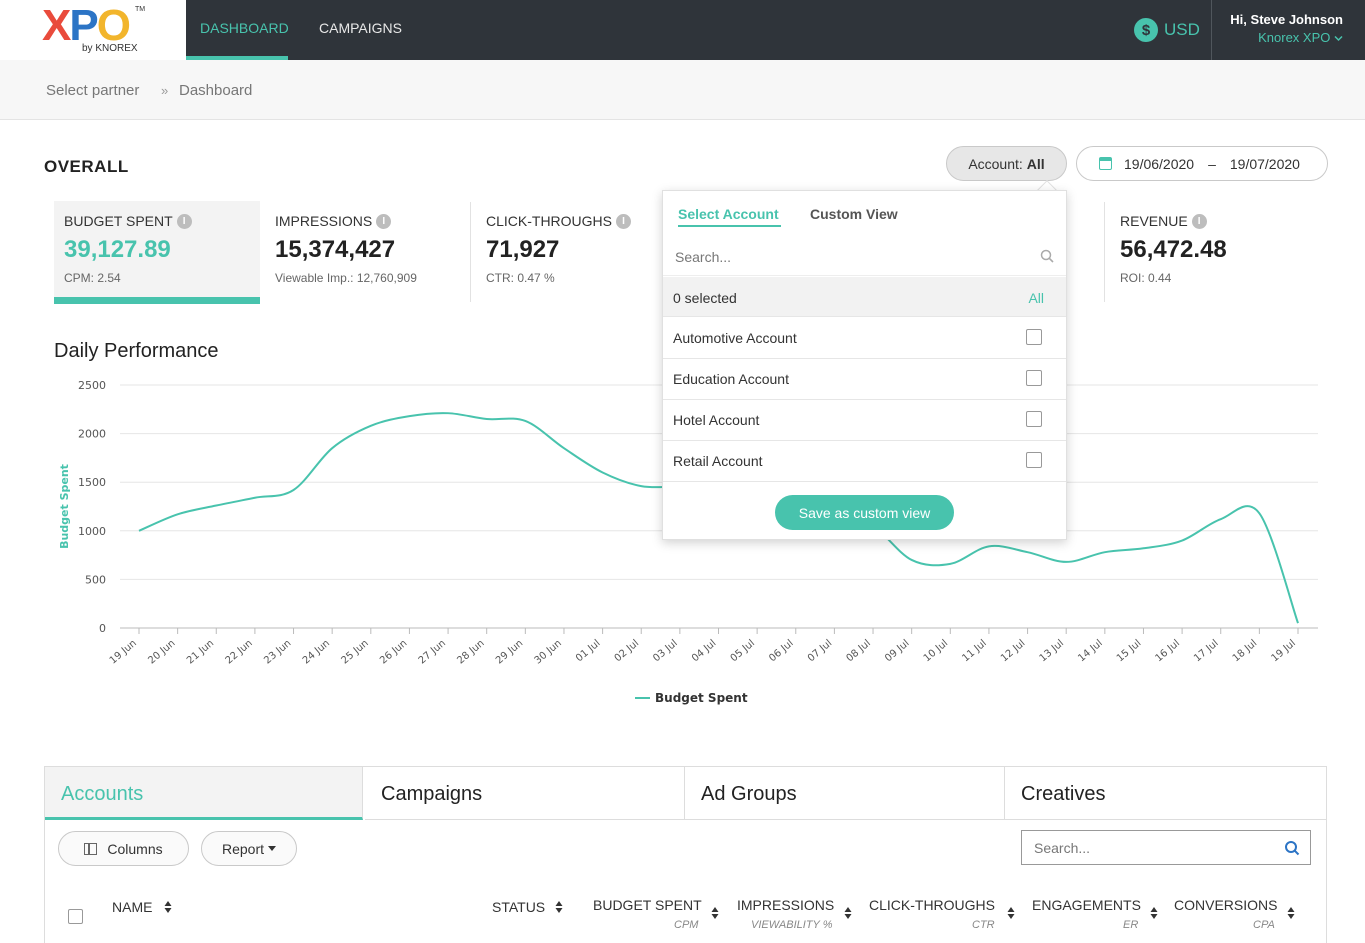 The image size is (1365, 943). What do you see at coordinates (200, 652) in the screenshot?
I see `x-tick-label: 21 Jun` at bounding box center [200, 652].